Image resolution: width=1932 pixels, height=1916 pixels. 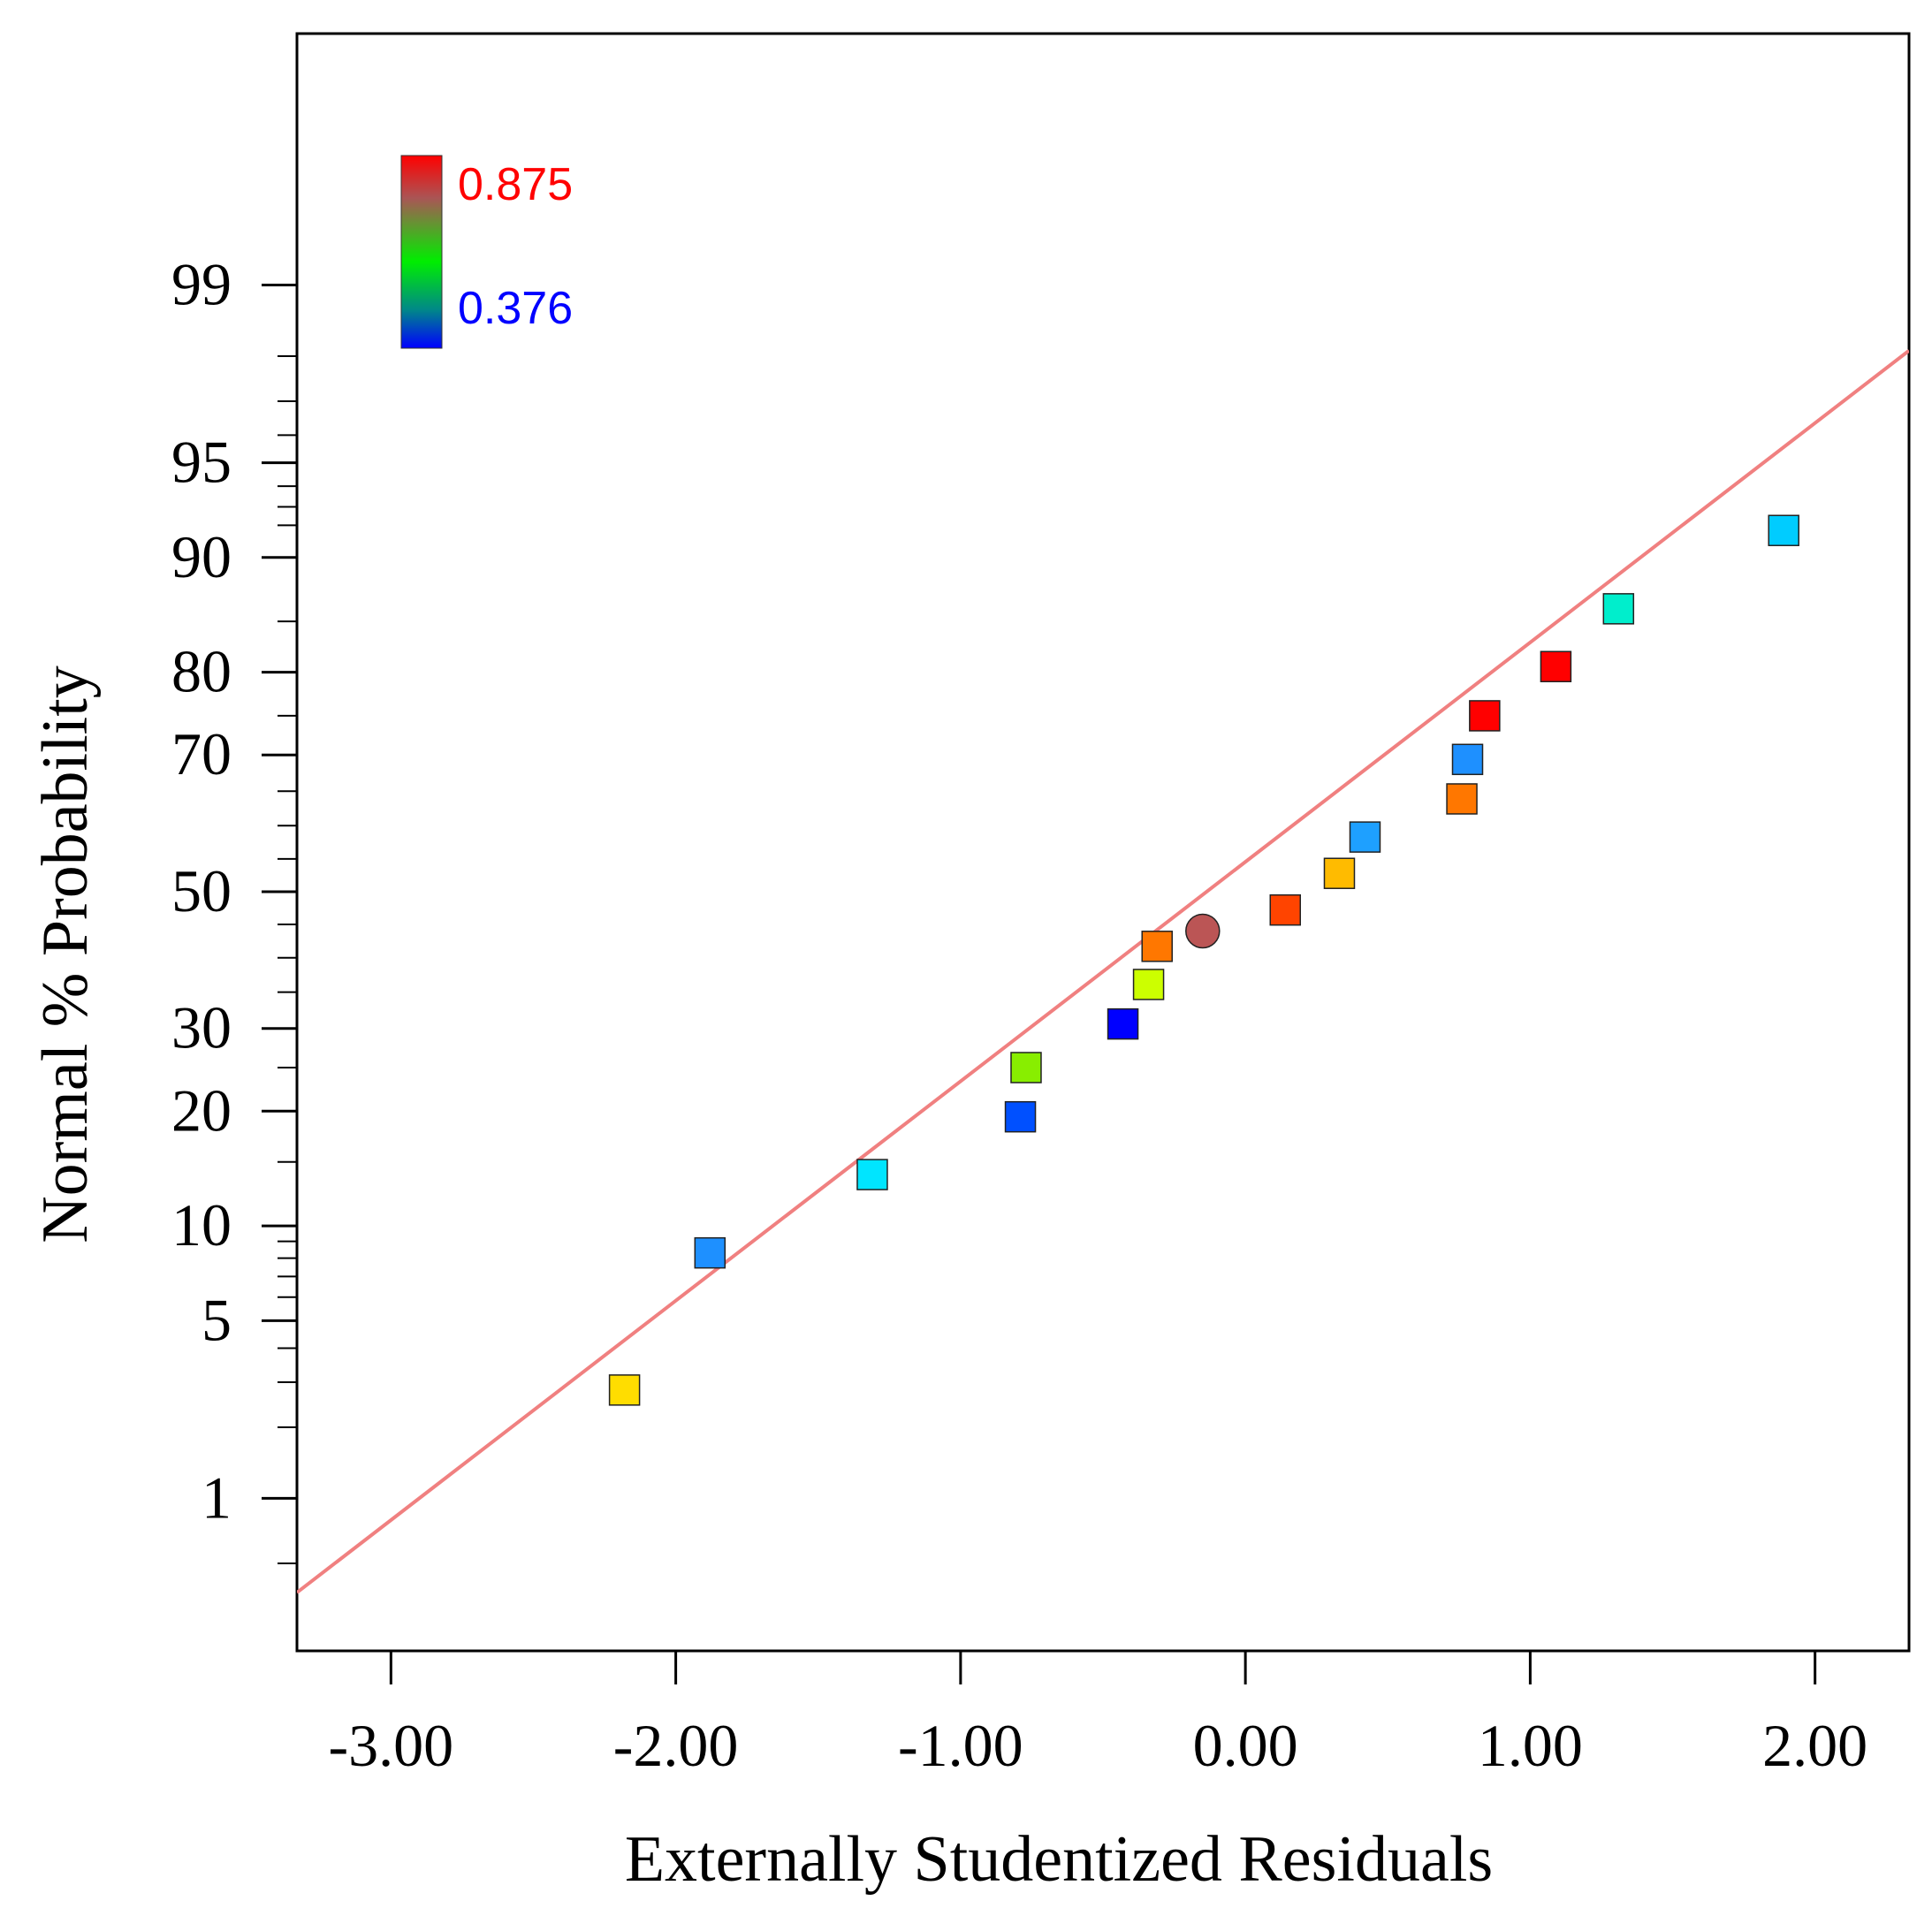 I want to click on color-scale-legend: 0.875 0.376, so click(x=487, y=252).